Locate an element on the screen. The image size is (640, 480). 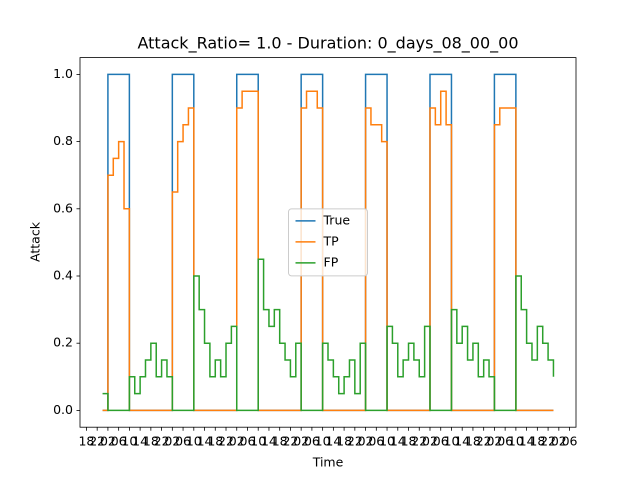
legend-label: True is located at coordinates (337, 219).